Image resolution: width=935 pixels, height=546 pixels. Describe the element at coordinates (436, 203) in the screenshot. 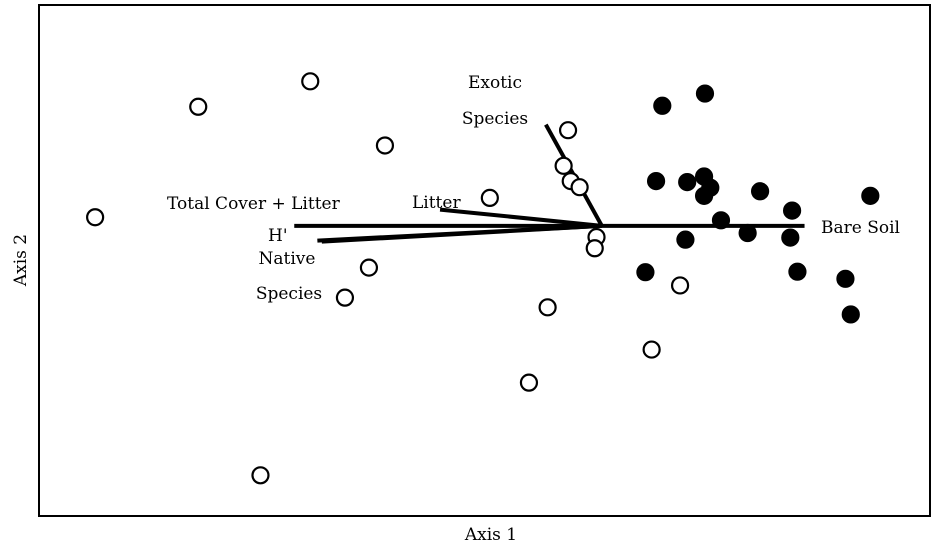

I see `label-litter: Litter` at that location.